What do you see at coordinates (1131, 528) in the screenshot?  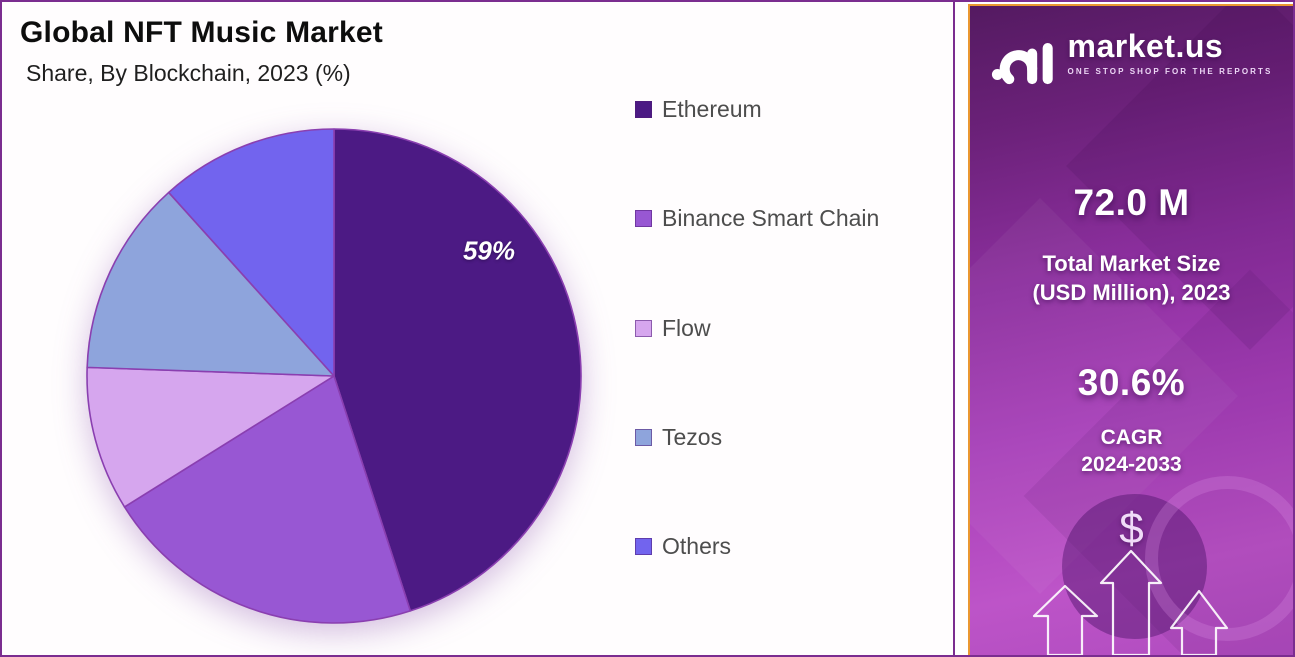 I see `dollar-icon: $` at bounding box center [1131, 528].